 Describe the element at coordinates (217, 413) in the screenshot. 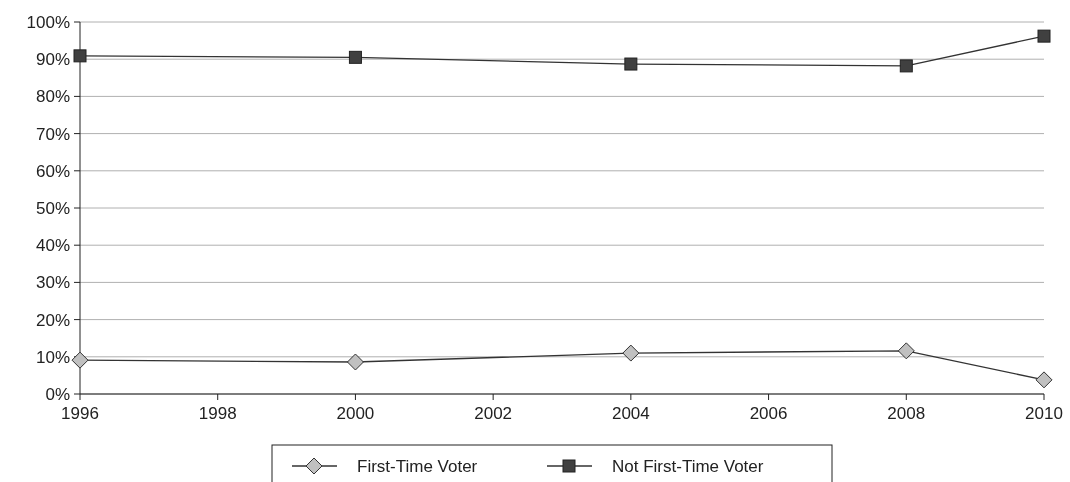

I see `x-tick-label: 1998` at that location.